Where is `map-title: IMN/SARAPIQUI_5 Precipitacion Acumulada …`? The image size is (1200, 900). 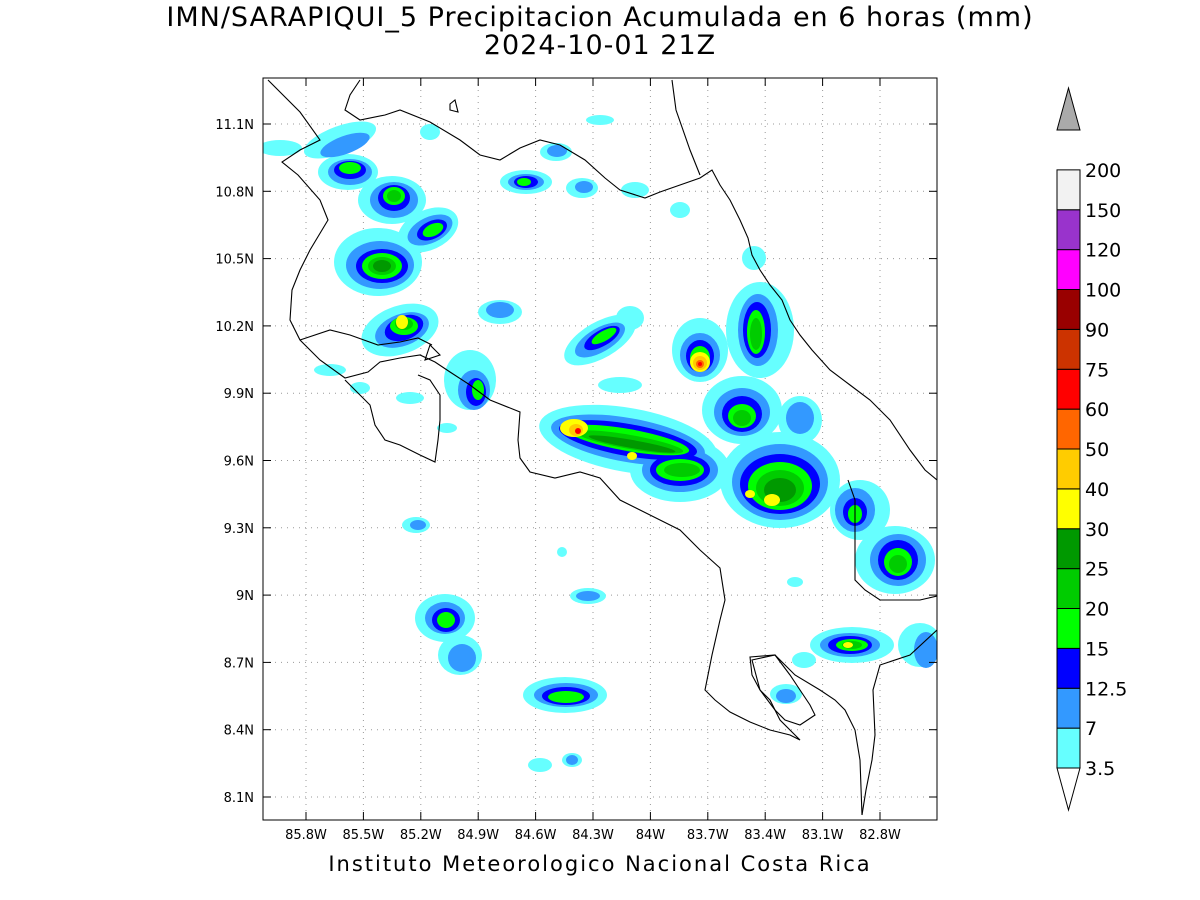 map-title: IMN/SARAPIQUI_5 Precipitacion Acumulada … is located at coordinates (600, 17).